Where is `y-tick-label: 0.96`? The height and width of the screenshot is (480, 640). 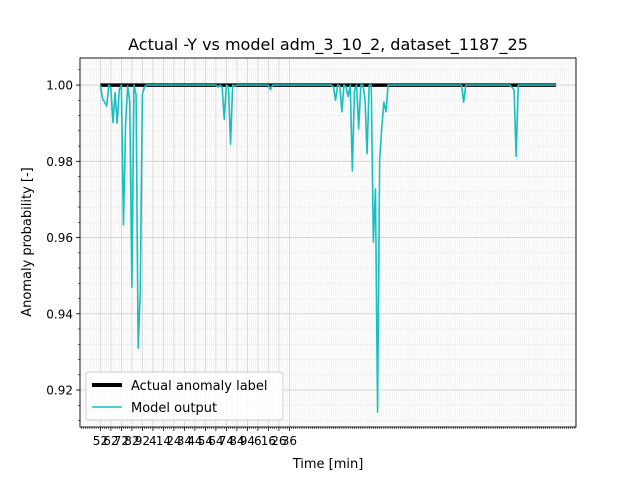 y-tick-label: 0.96 is located at coordinates (59, 238).